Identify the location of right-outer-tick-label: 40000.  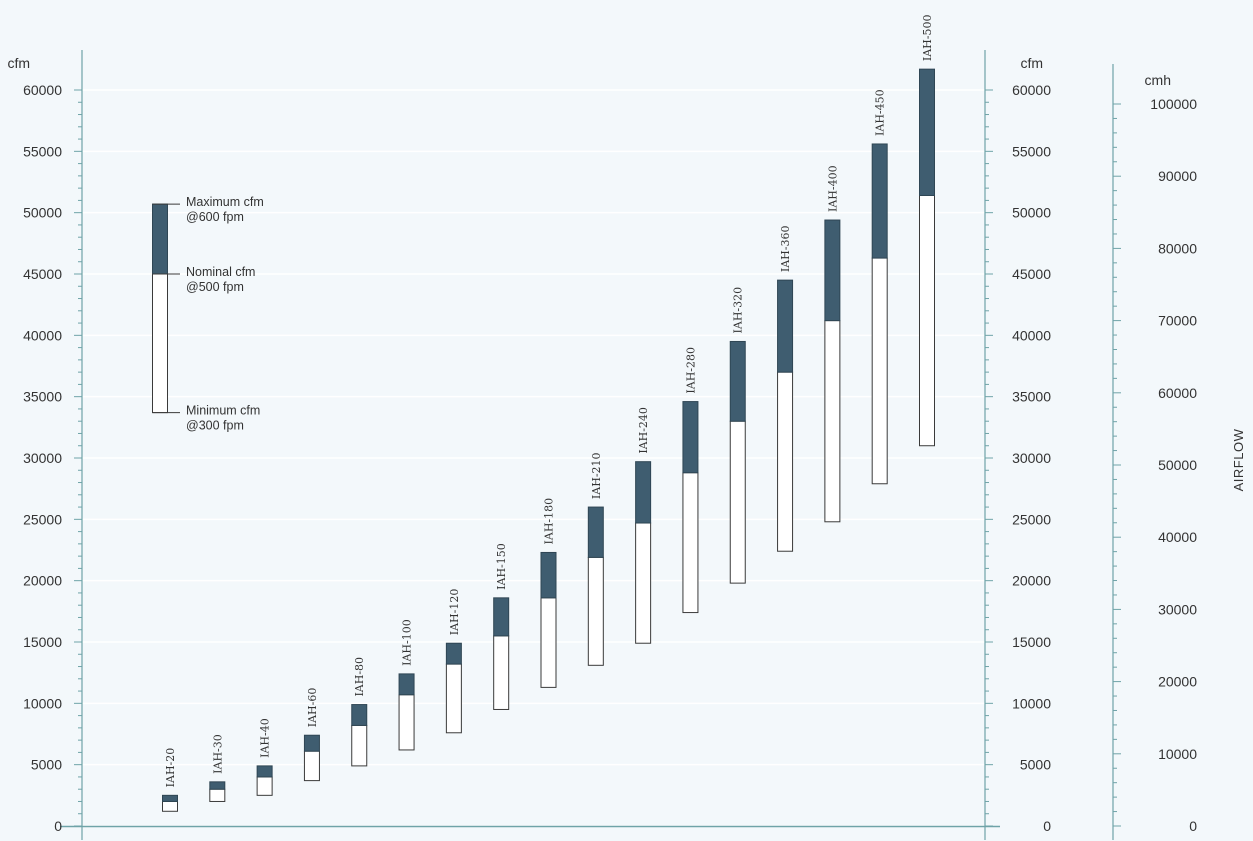
(1177, 537).